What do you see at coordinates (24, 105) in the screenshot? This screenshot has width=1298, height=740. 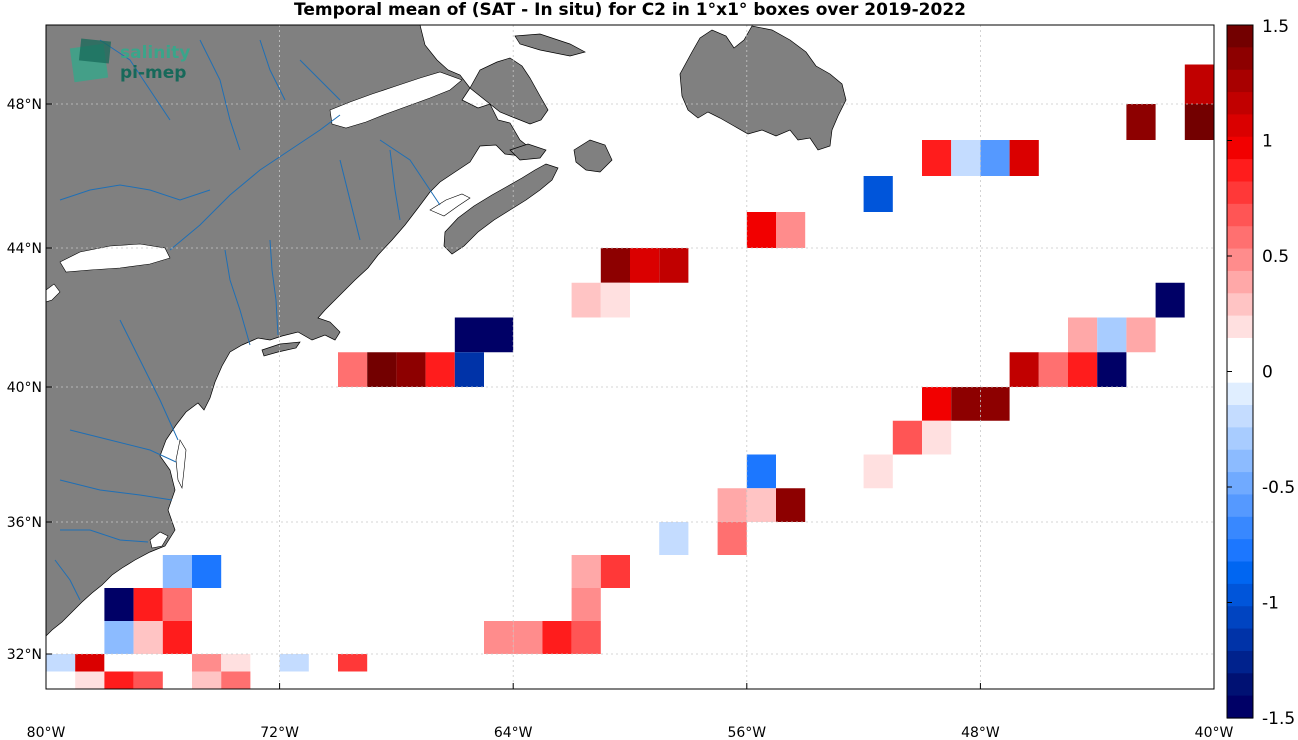 I see `y-tick-label: 48°N` at bounding box center [24, 105].